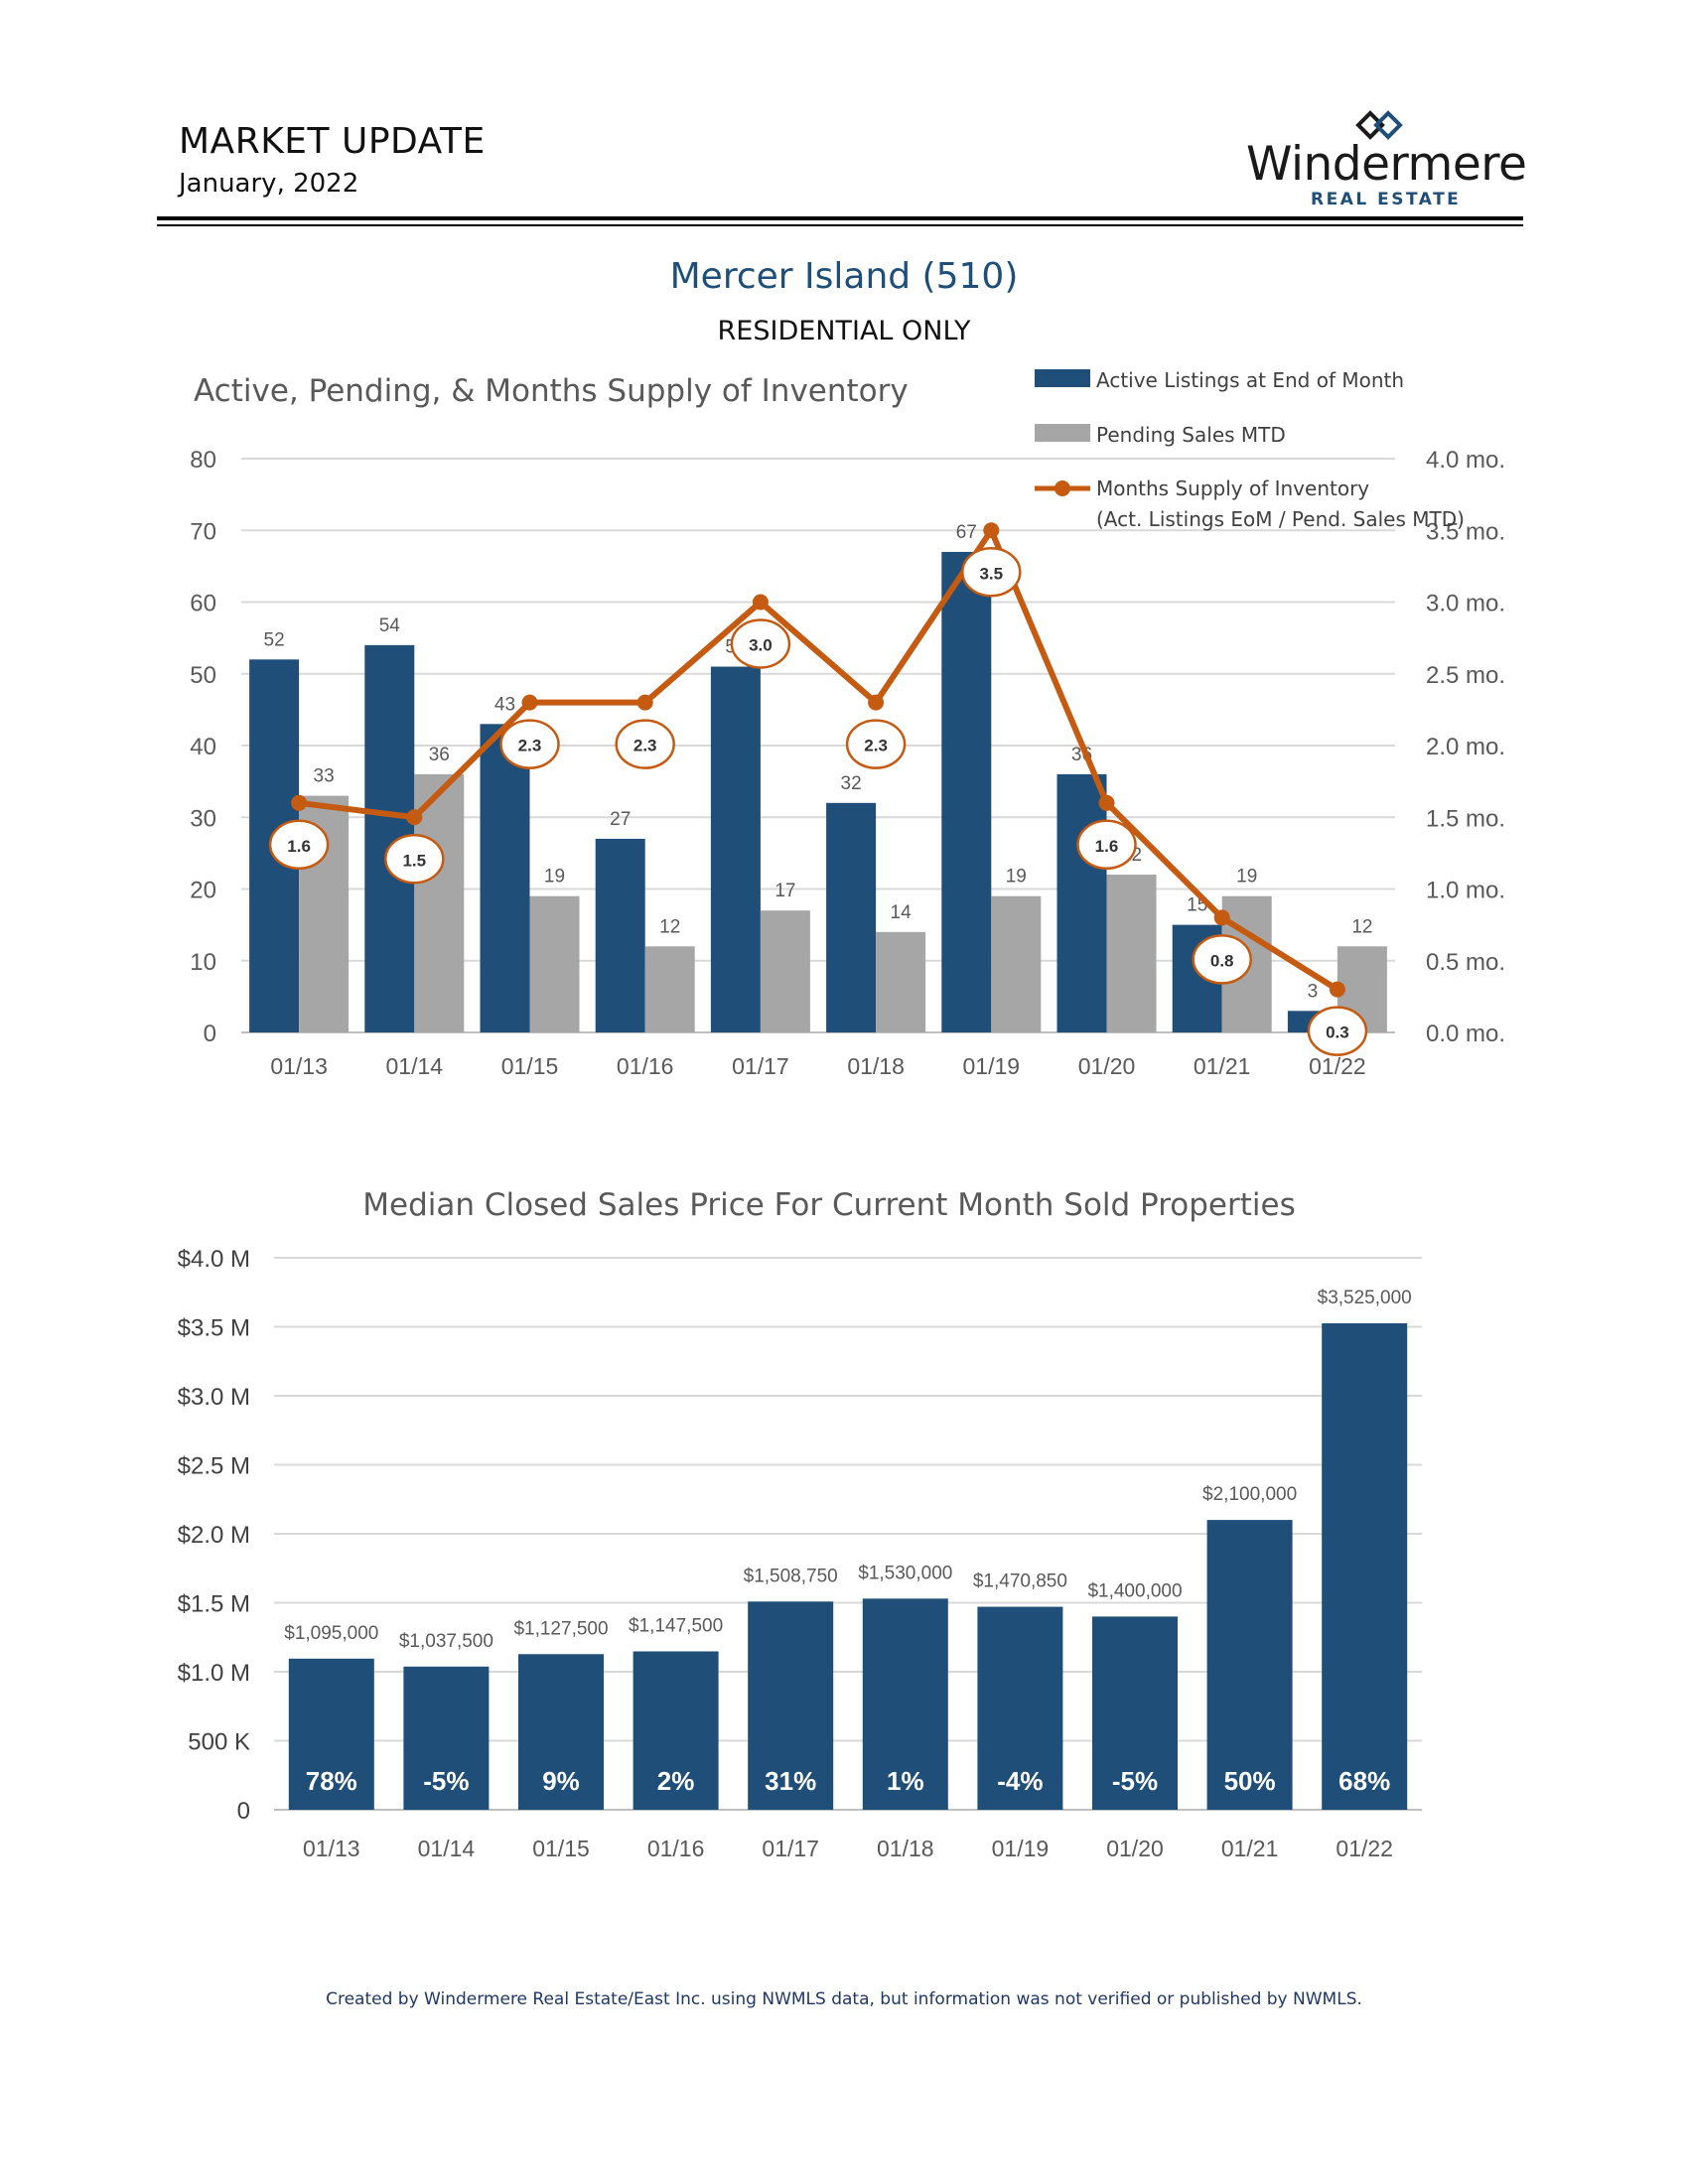 Image resolution: width=1688 pixels, height=2184 pixels. Describe the element at coordinates (676, 1848) in the screenshot. I see `x-tick: 01/16` at that location.